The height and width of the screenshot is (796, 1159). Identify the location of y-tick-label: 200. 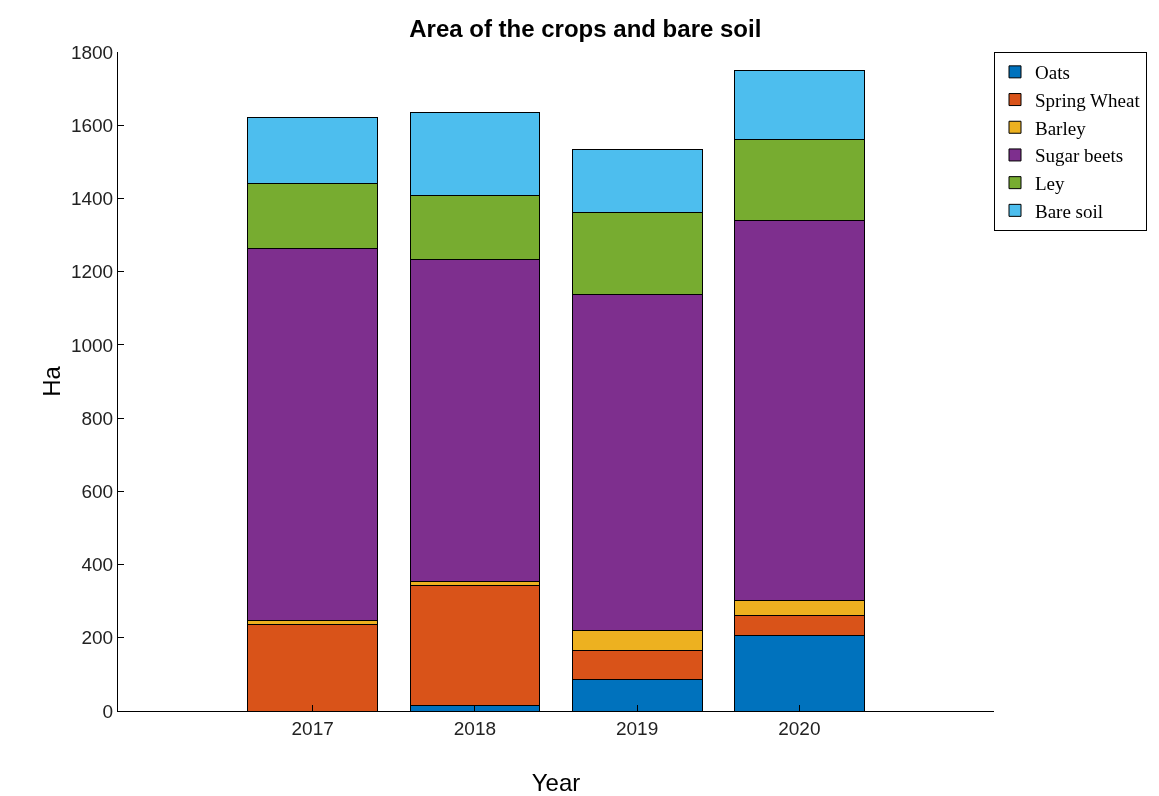
(97, 638).